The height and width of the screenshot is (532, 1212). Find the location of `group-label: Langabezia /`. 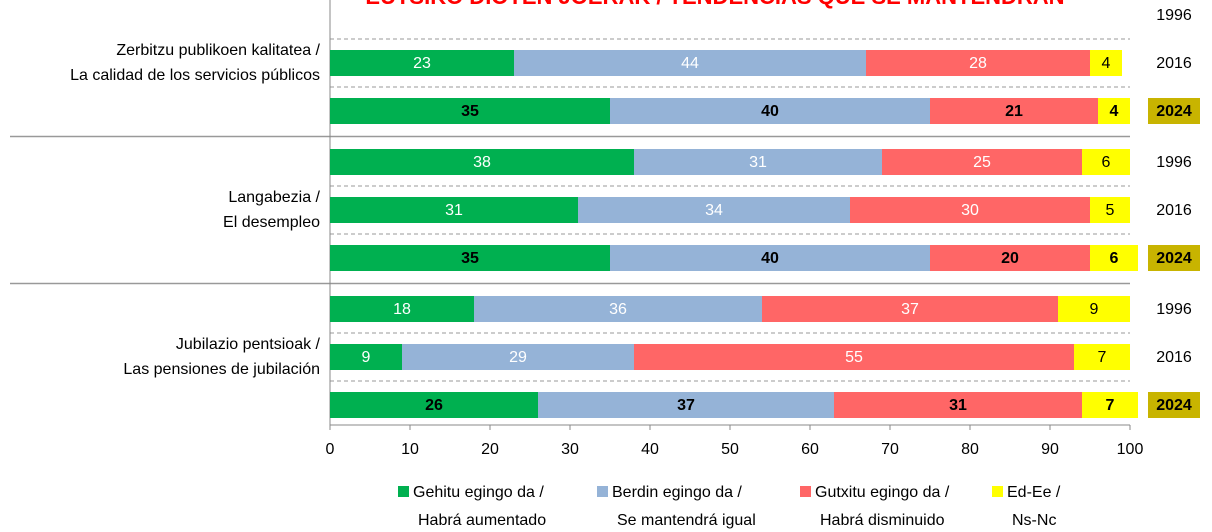

group-label: Langabezia / is located at coordinates (274, 197).